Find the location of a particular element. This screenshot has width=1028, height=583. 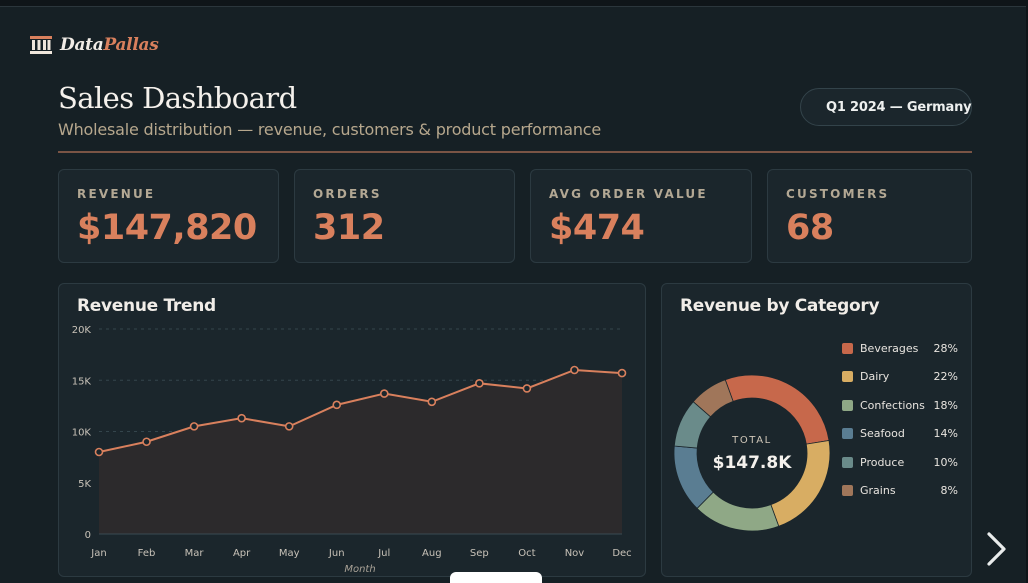

period-label: Q1 2024 — Germany is located at coordinates (899, 107).